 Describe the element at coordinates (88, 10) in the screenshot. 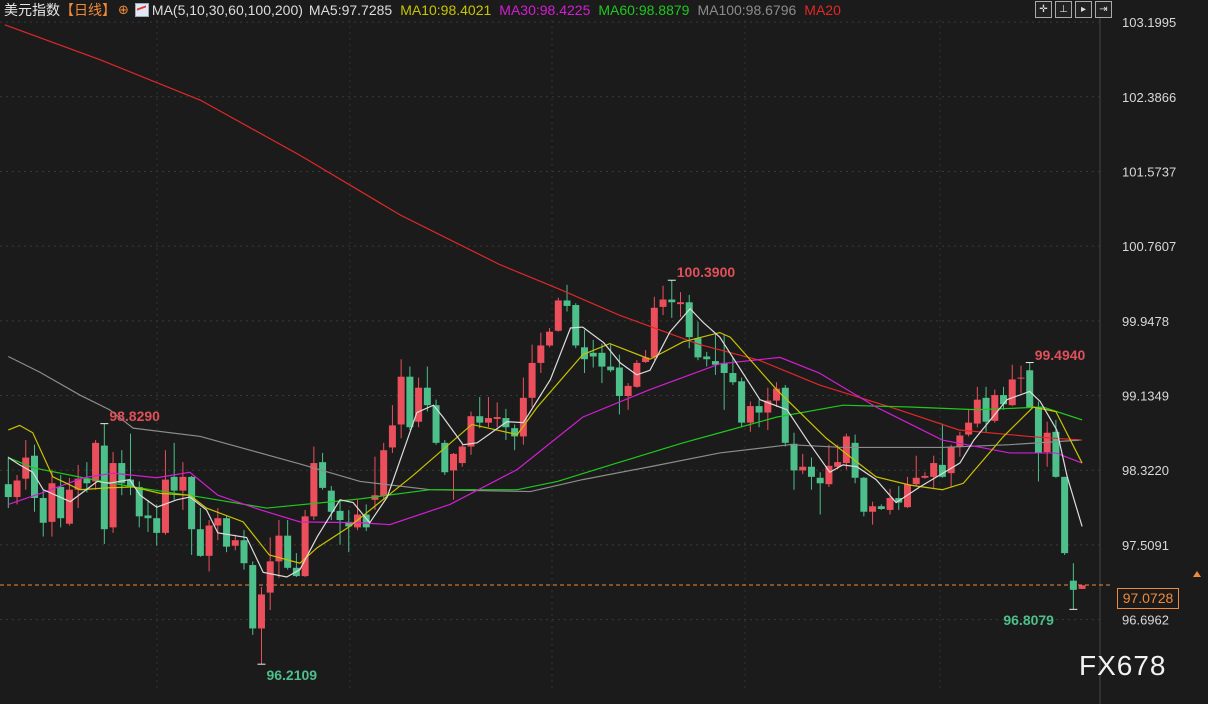

I see `period-selector: 【日线】` at that location.